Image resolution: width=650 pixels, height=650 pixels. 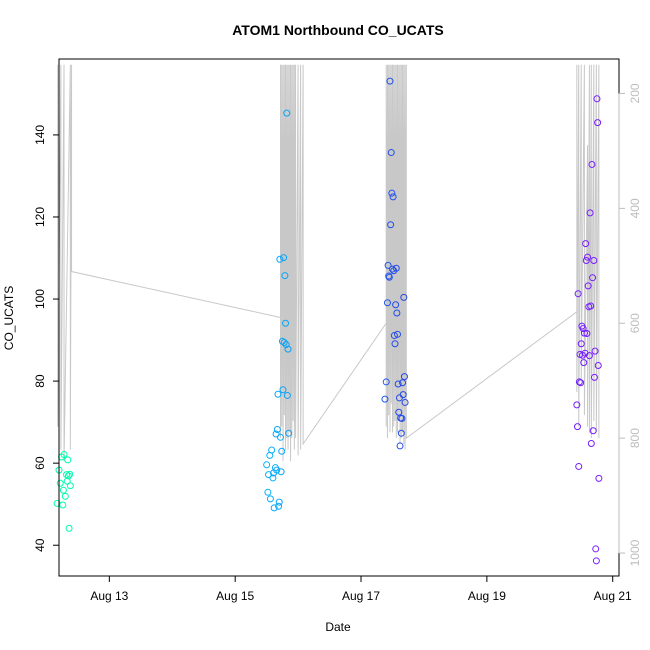 What do you see at coordinates (40, 463) in the screenshot?
I see `y-tick-label: 60` at bounding box center [40, 463].